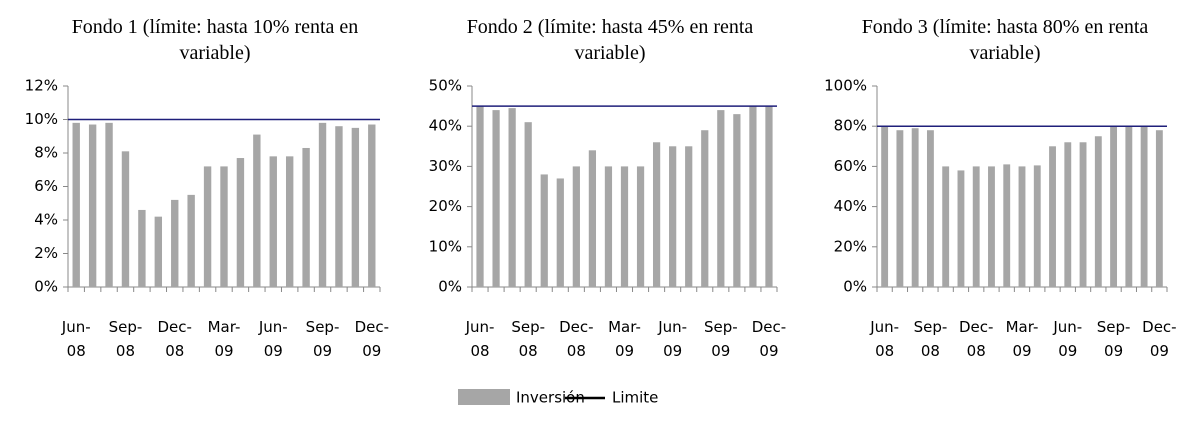  Describe the element at coordinates (445, 166) in the screenshot. I see `y-tick-label: 30%` at that location.